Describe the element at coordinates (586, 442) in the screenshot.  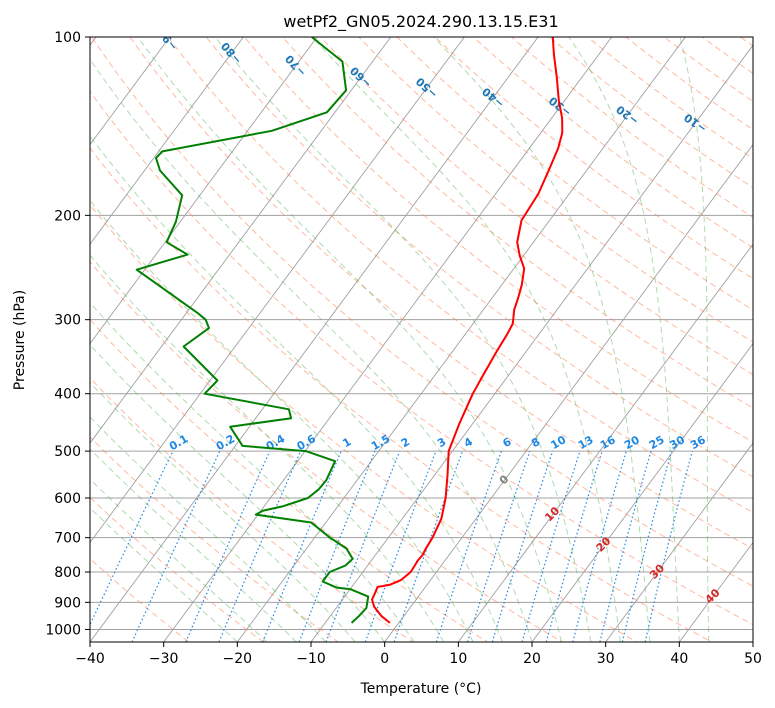
I see `mixing-ratio-label: 13` at that location.